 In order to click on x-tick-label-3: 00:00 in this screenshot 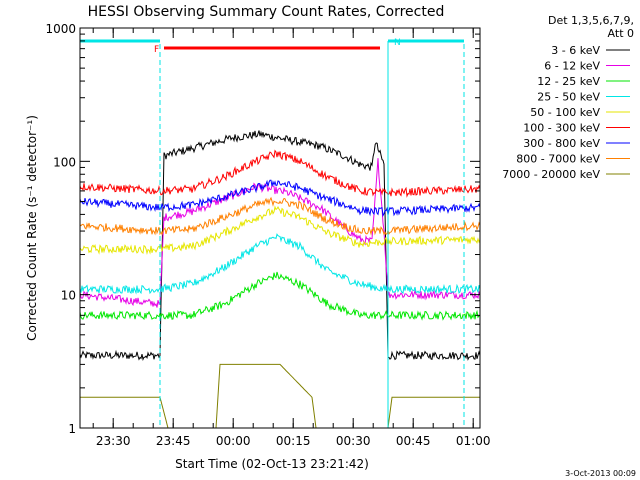, I will do `click(233, 441)`.